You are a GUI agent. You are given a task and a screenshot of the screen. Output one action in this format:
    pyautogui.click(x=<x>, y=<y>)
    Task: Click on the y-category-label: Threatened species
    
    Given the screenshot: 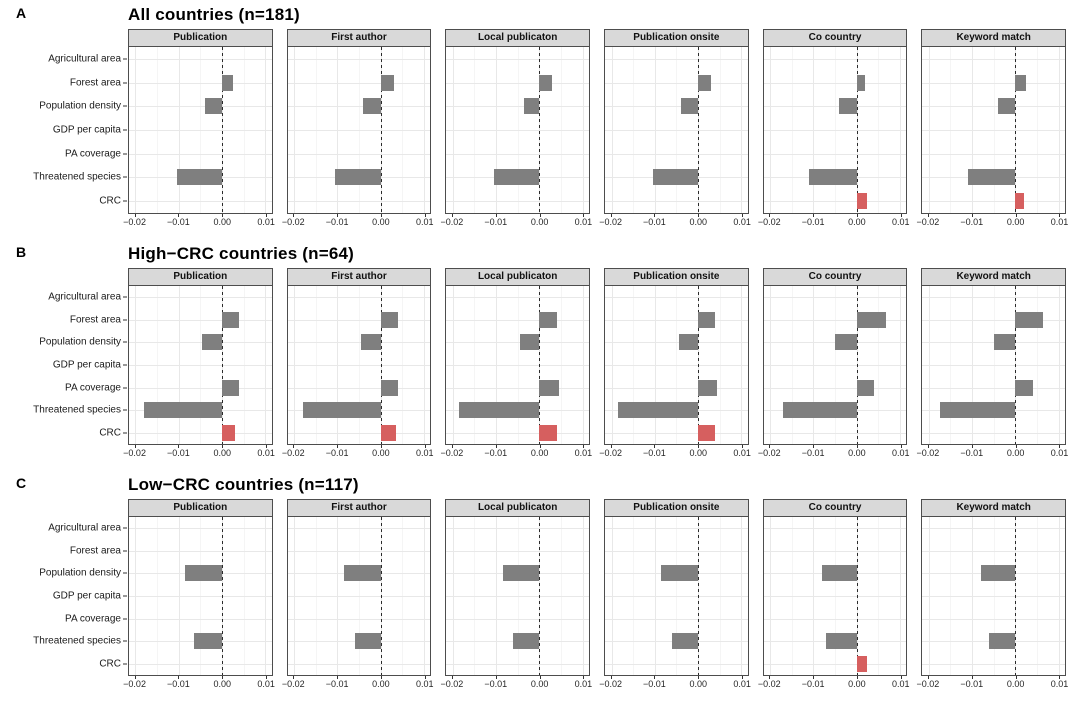 What is the action you would take?
    pyautogui.click(x=77, y=641)
    